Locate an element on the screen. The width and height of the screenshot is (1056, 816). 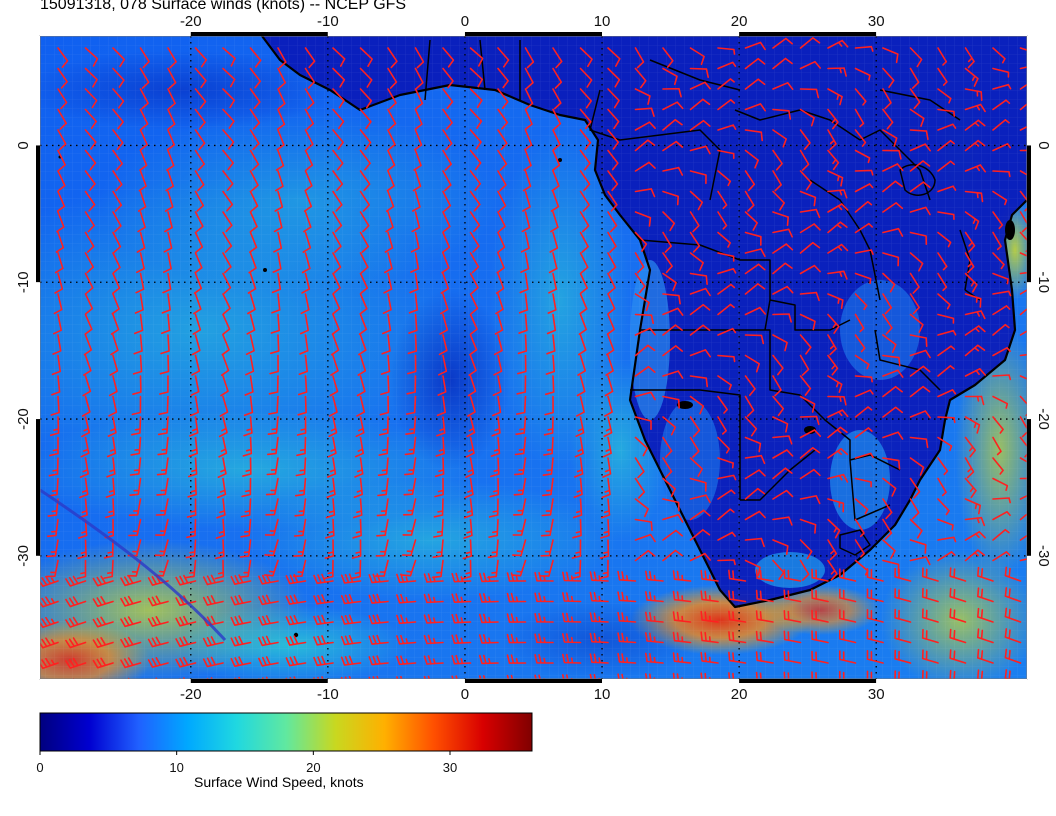
right-lat-label: -20 is located at coordinates (1043, 419).